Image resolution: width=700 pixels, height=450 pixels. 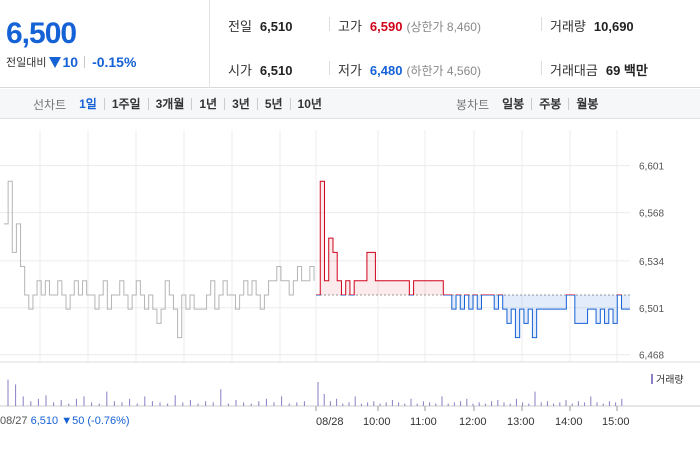 I want to click on y-tick-label: 6,601, so click(x=651, y=167).